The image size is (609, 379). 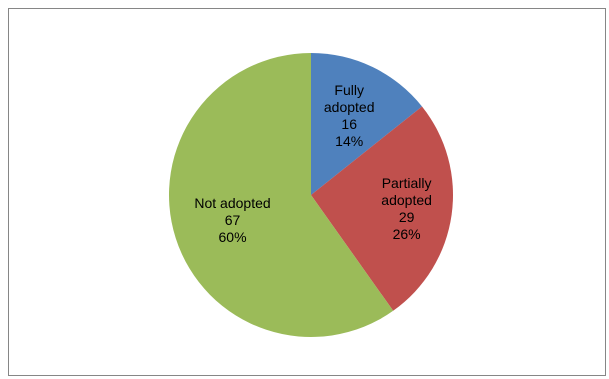 I want to click on data-label-category-not-adopted: Not adopted, so click(x=232, y=203).